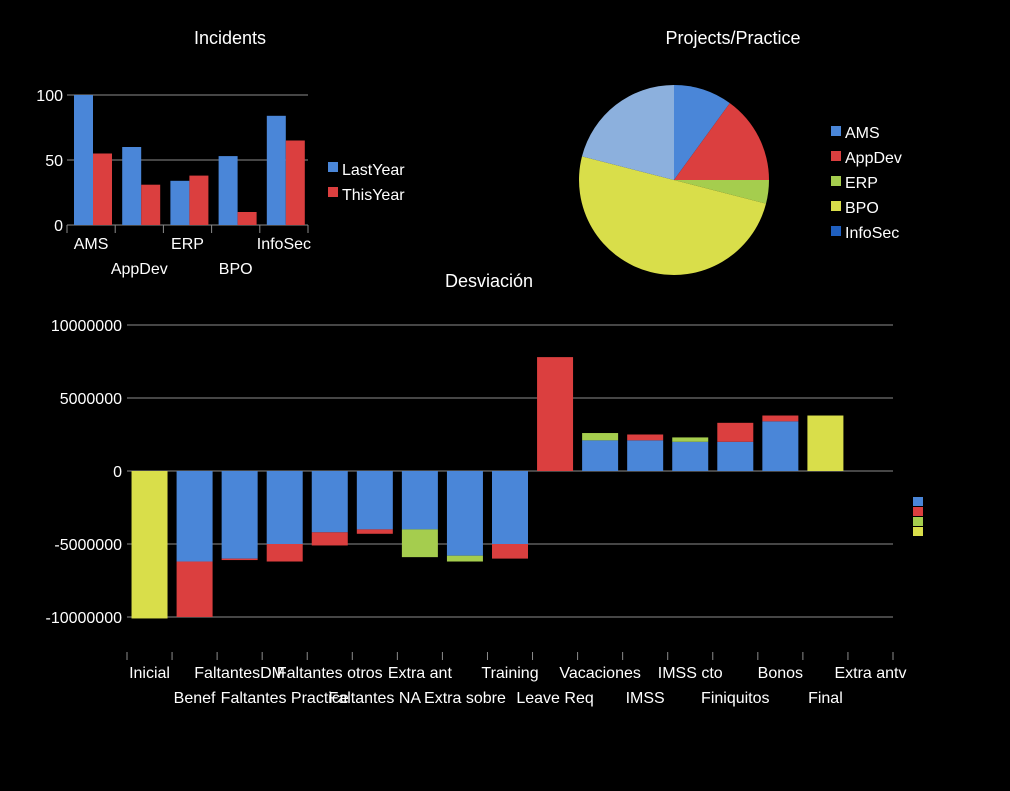 The height and width of the screenshot is (791, 1010). What do you see at coordinates (836, 131) in the screenshot?
I see `legend-swatch-ams` at bounding box center [836, 131].